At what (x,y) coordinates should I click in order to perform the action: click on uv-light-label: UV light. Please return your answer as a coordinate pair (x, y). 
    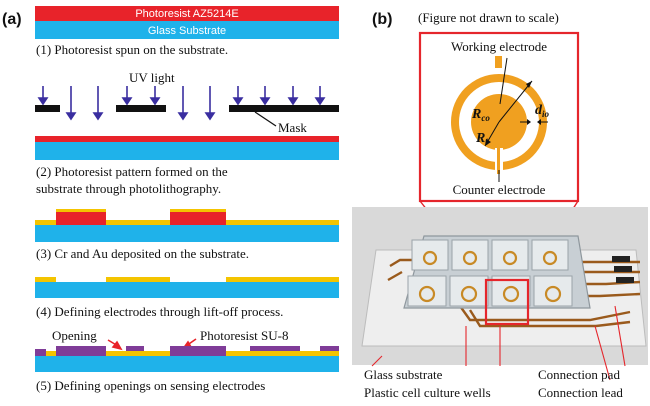
    Looking at the image, I should click on (152, 77).